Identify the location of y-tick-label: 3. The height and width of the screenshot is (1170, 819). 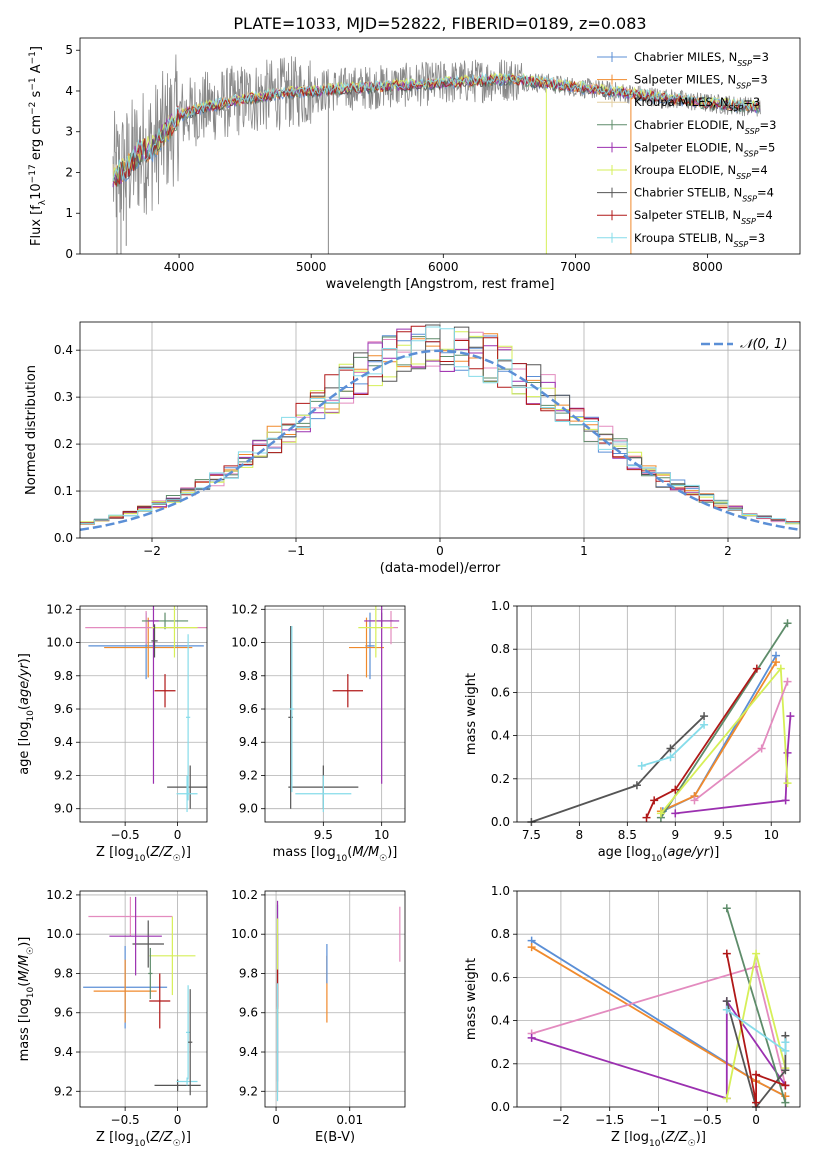
(69, 132).